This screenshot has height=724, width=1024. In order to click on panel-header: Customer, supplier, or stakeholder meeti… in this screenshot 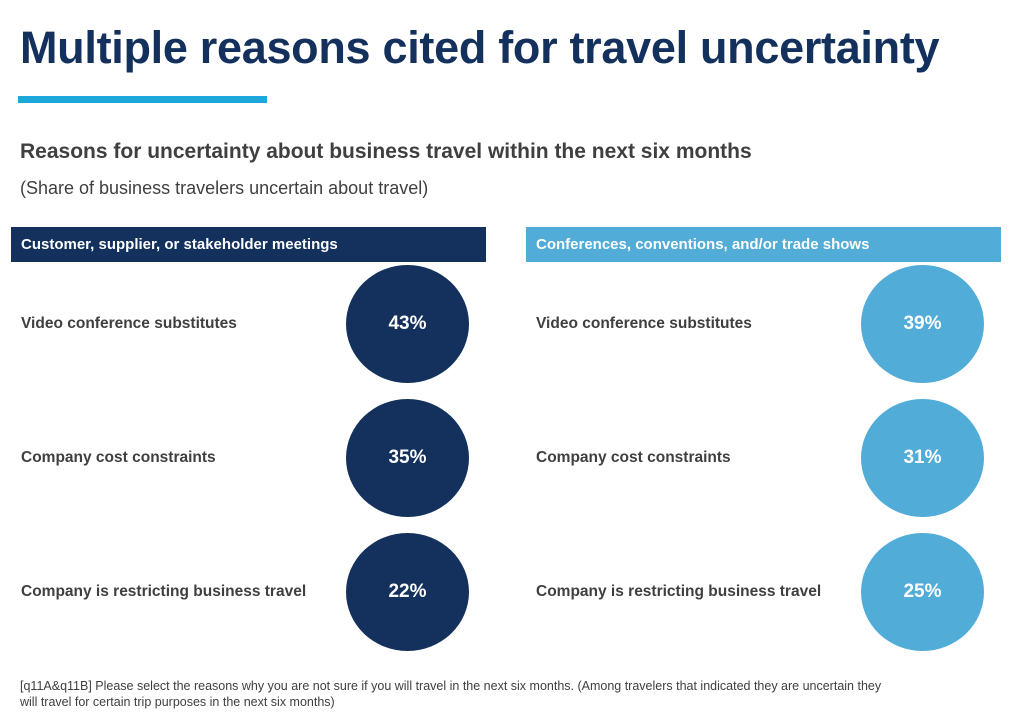, I will do `click(248, 244)`.